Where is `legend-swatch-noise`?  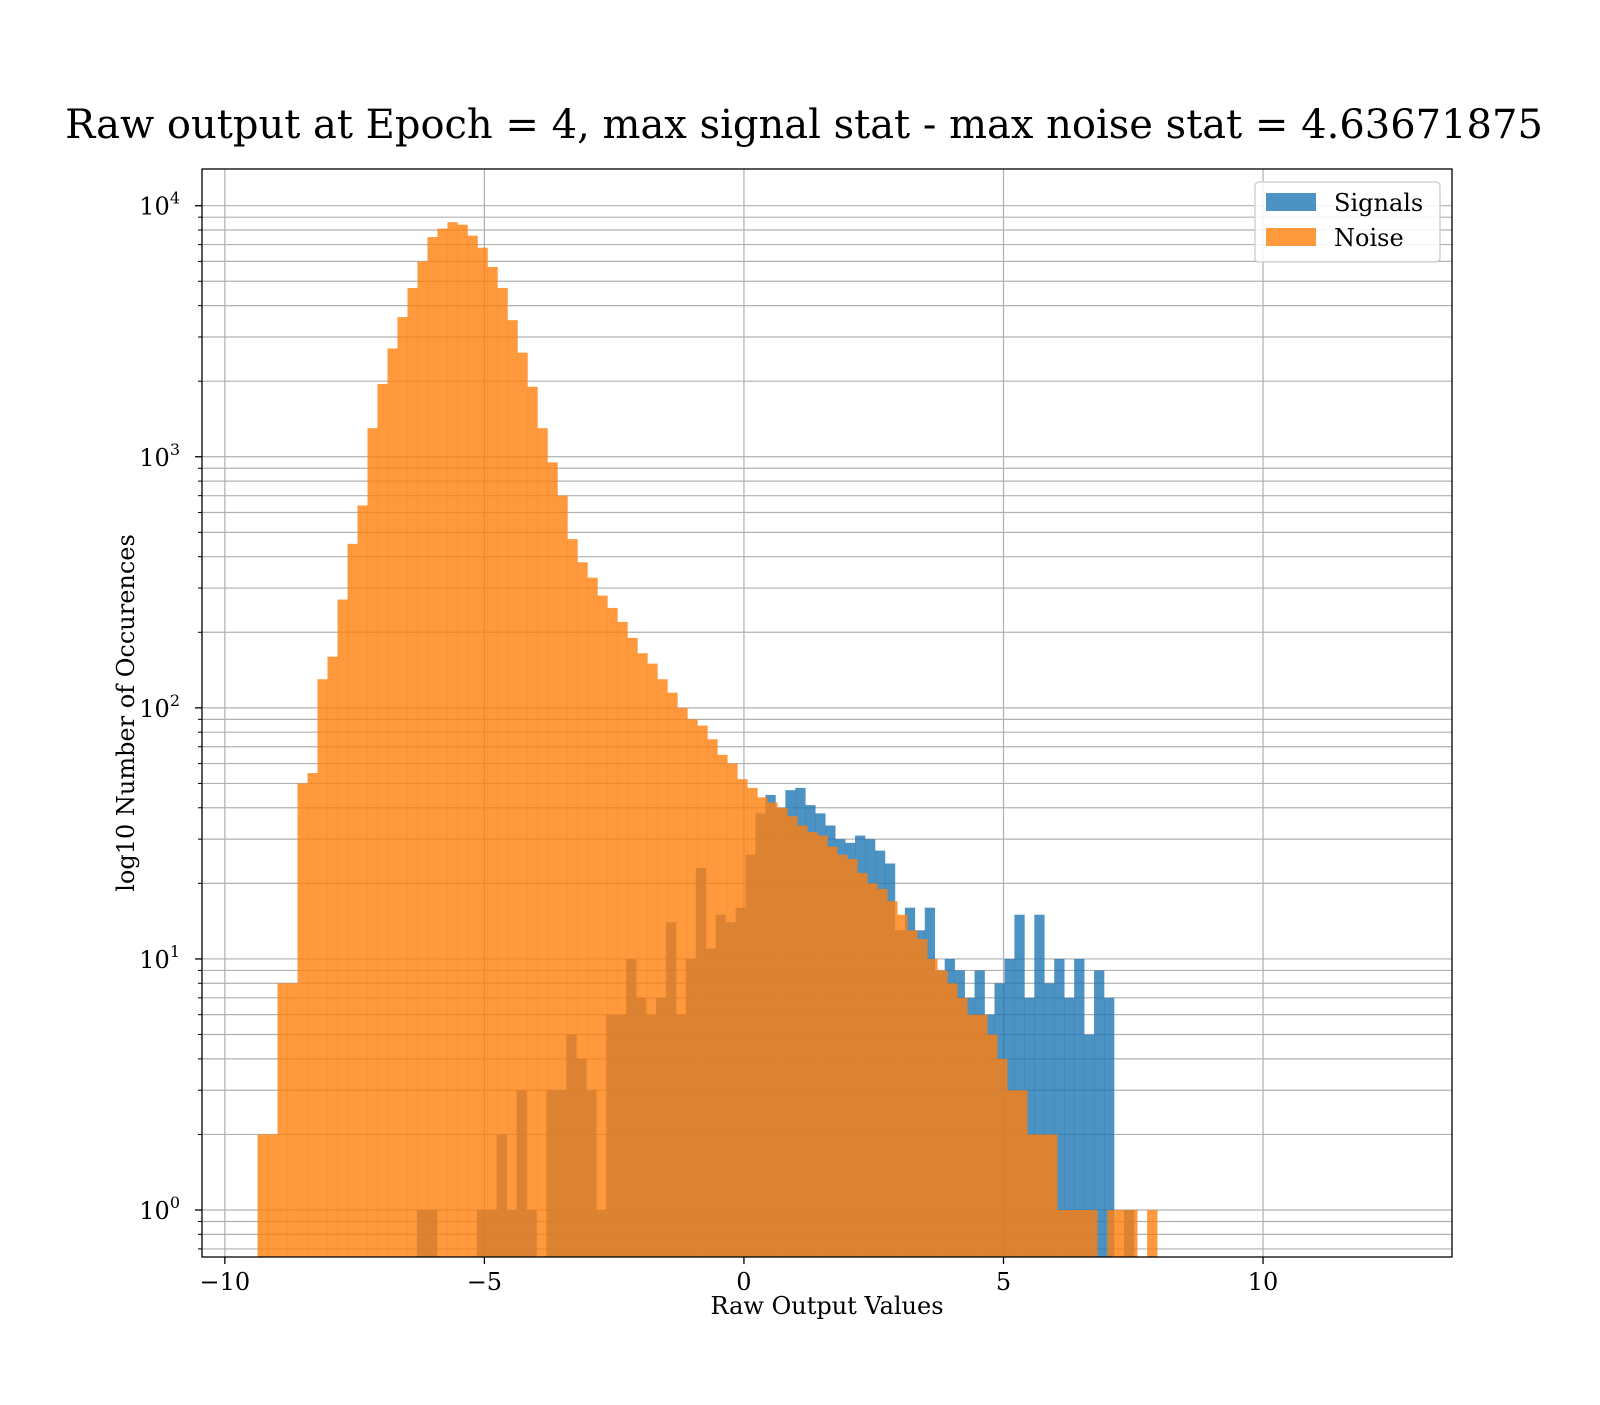
legend-swatch-noise is located at coordinates (1291, 237).